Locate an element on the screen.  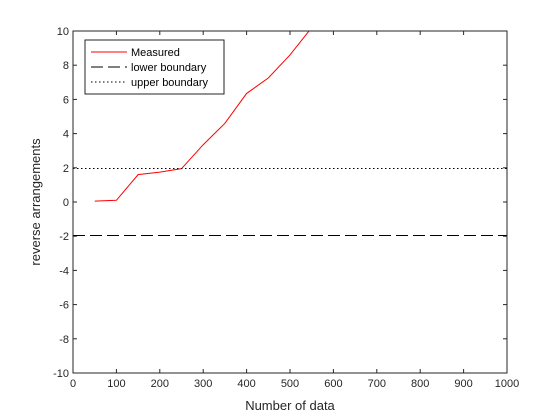
y-tick-label: 8 is located at coordinates (66, 66).